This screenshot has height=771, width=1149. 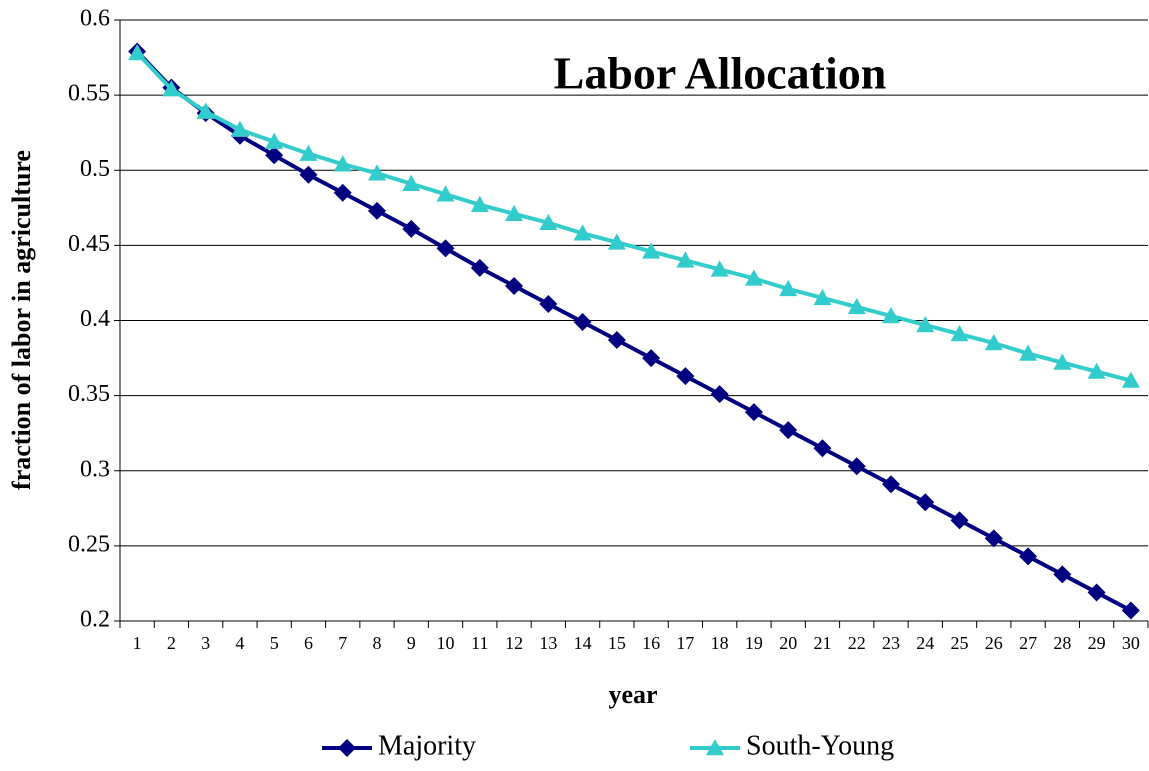 I want to click on x-tick-label: 8, so click(x=377, y=643).